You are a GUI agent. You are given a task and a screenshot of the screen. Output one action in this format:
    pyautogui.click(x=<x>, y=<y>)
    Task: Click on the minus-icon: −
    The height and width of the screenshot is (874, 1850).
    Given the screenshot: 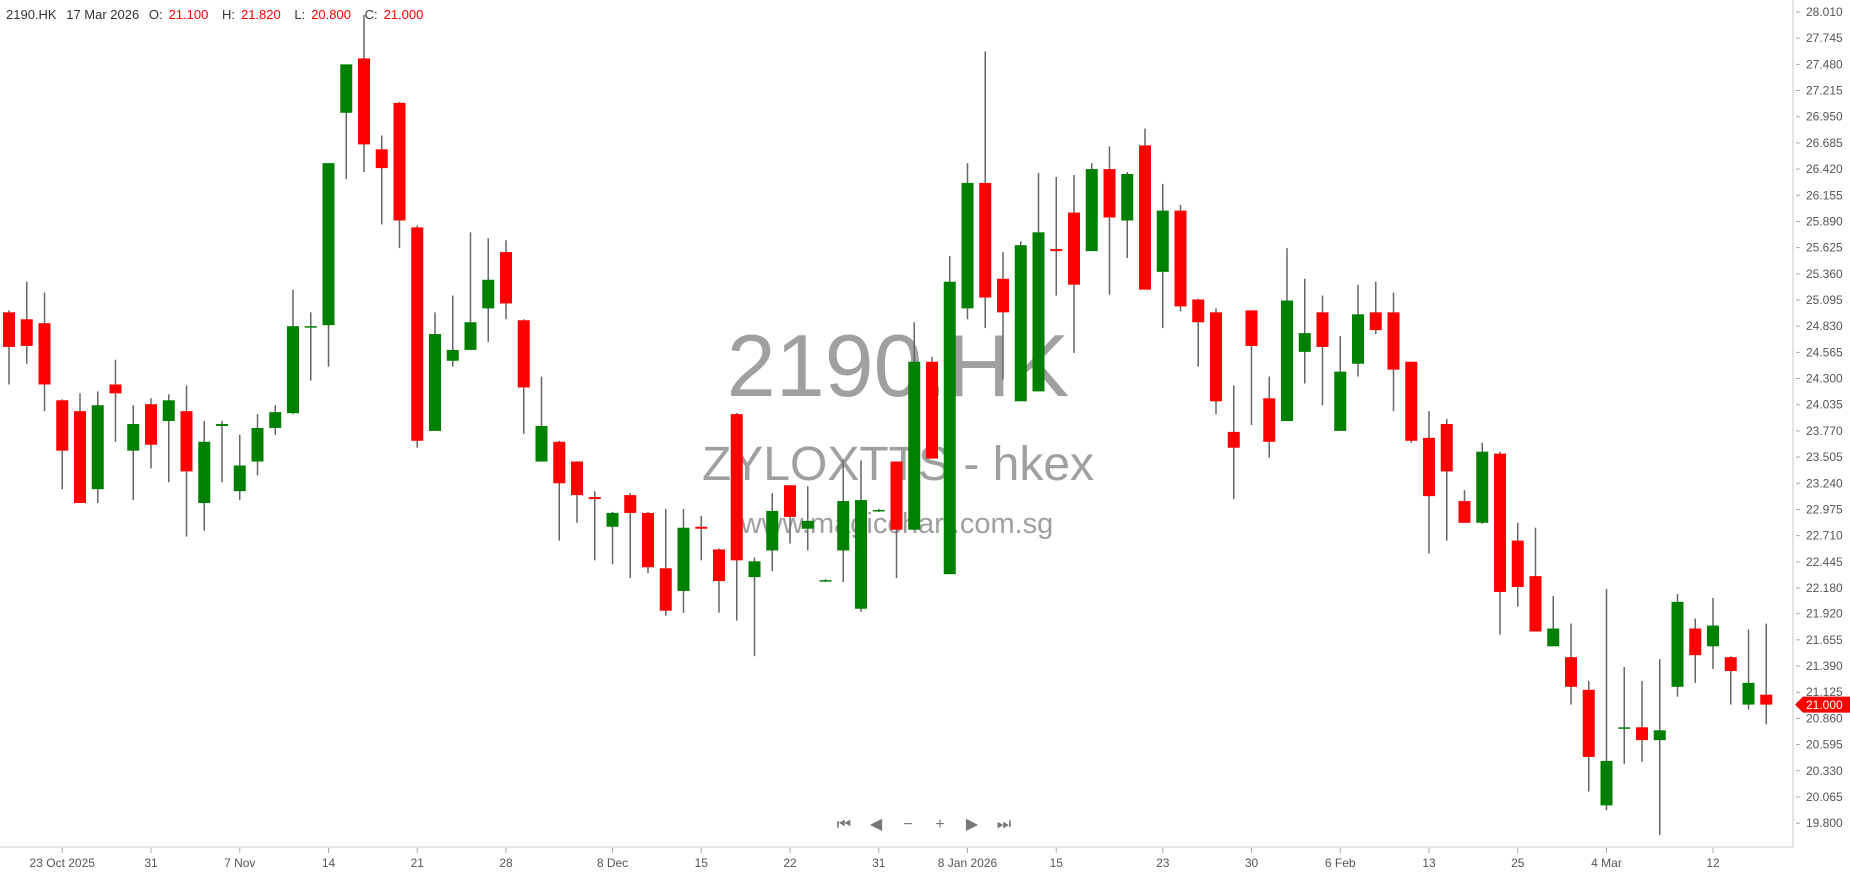 What is the action you would take?
    pyautogui.click(x=908, y=824)
    